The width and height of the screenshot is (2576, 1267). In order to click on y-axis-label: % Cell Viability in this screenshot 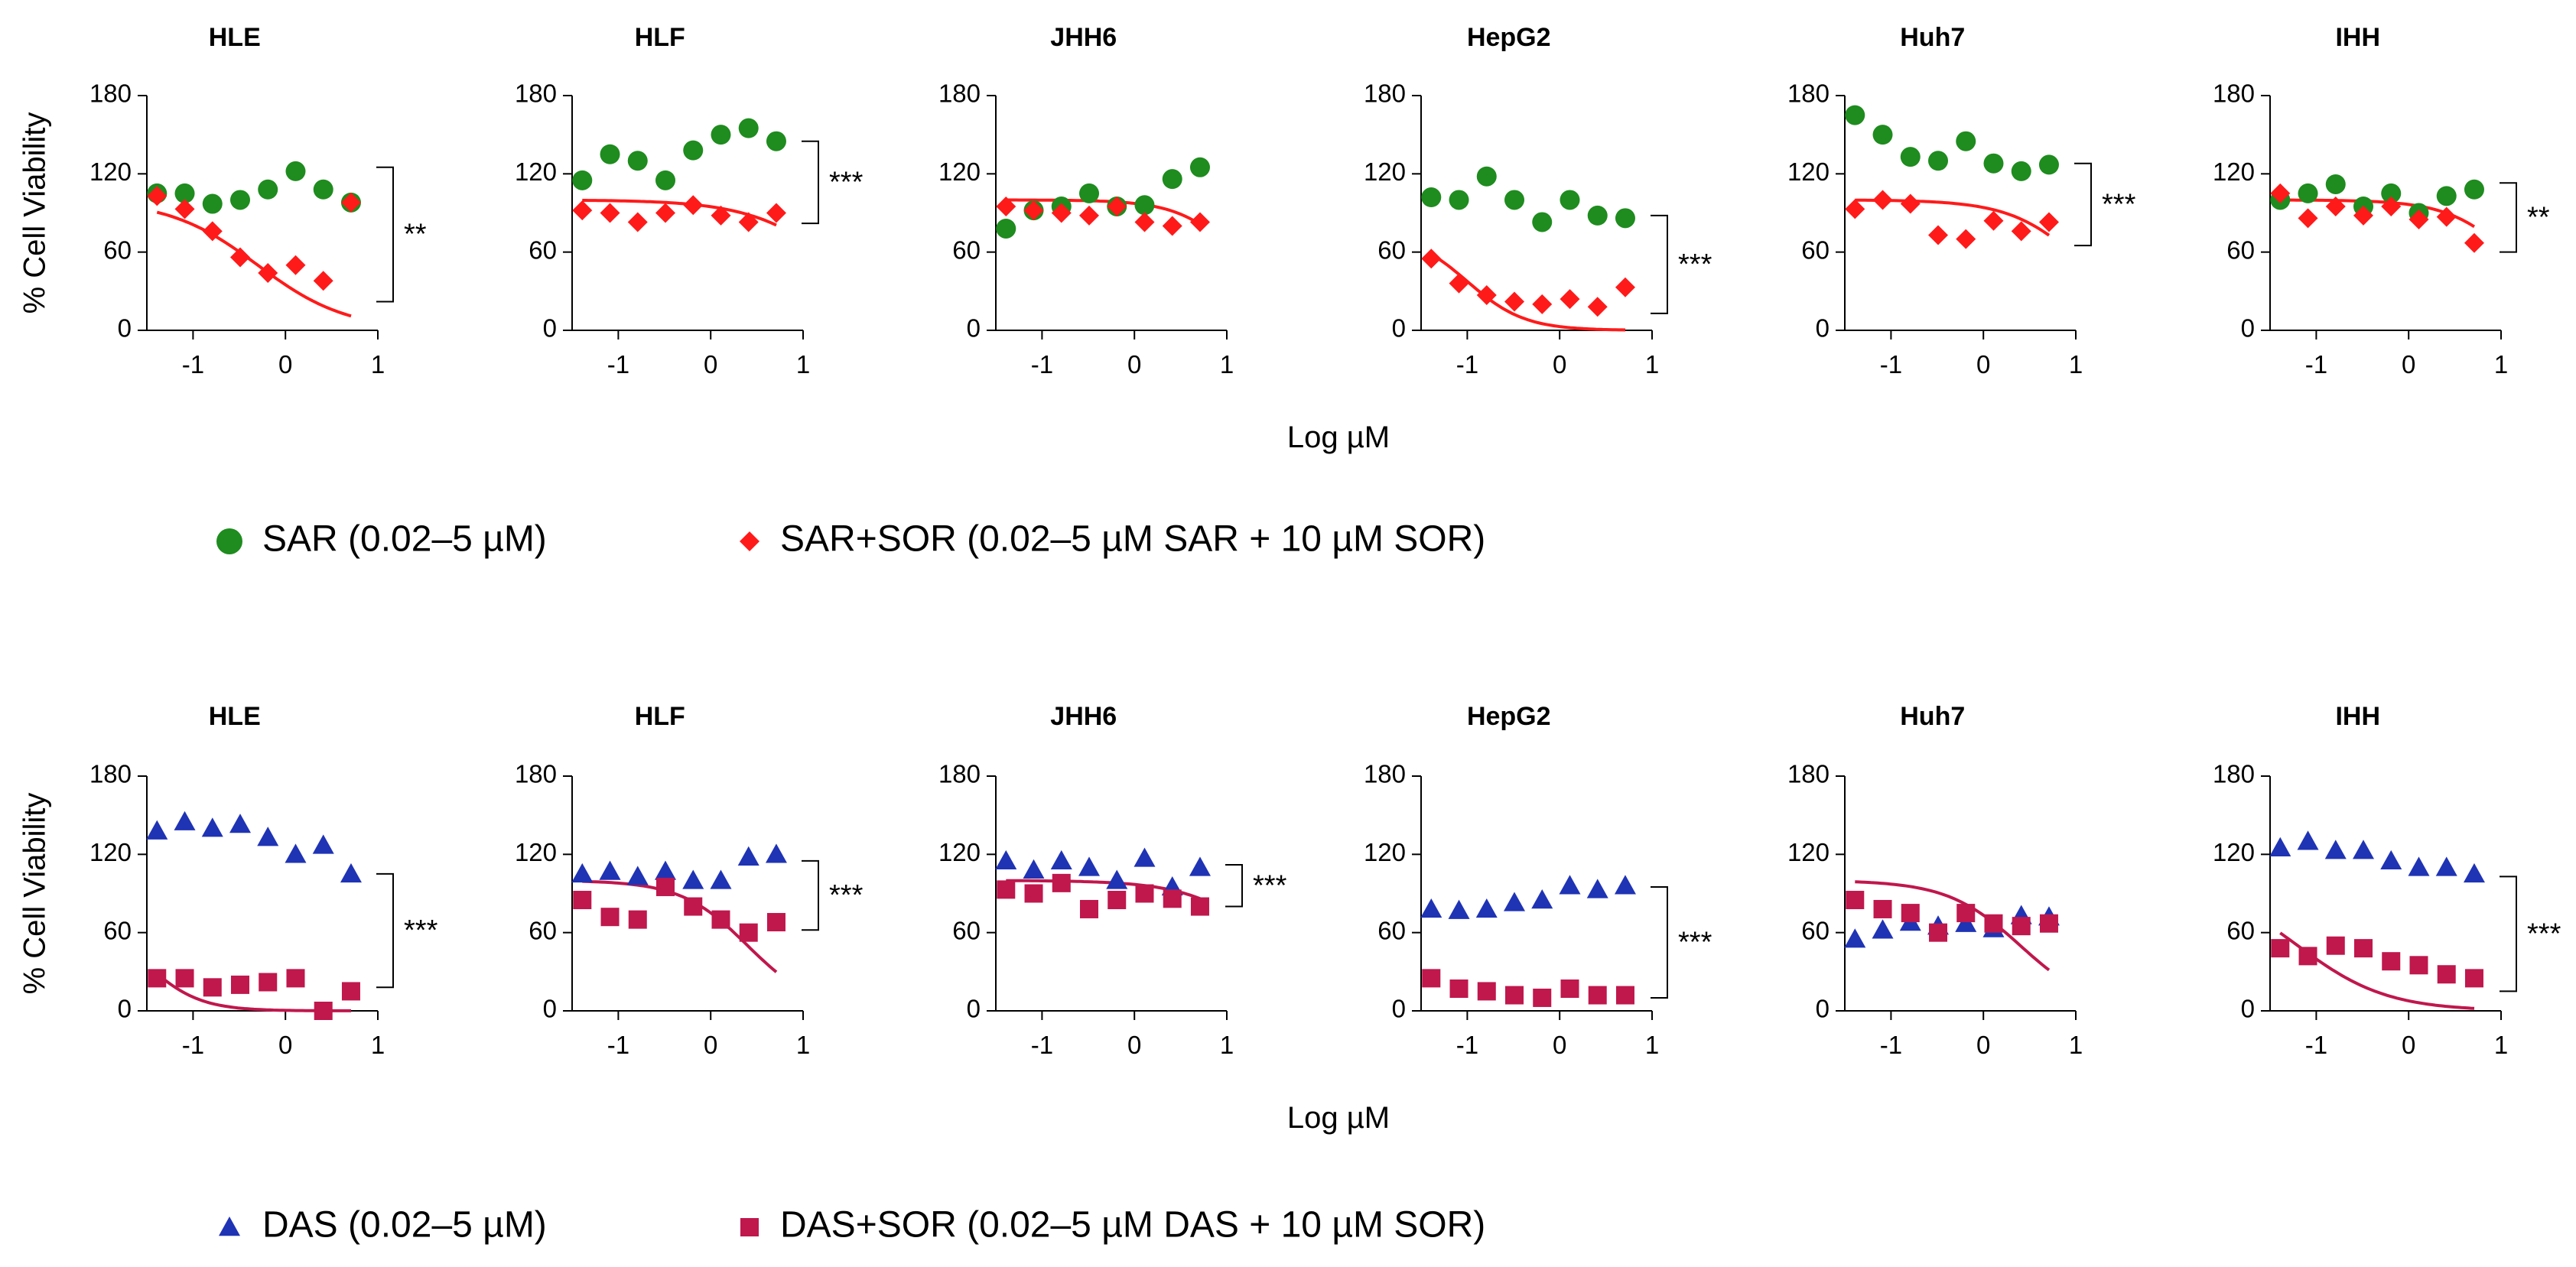, I will do `click(35, 894)`.